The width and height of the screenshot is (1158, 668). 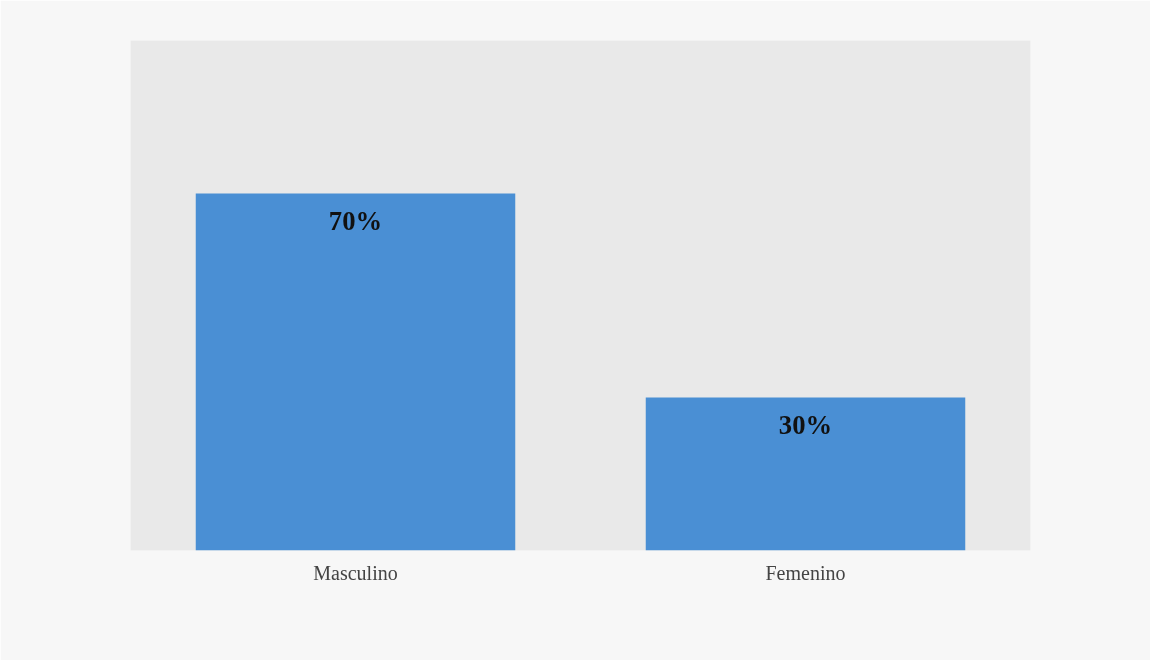 What do you see at coordinates (805, 572) in the screenshot?
I see `x-tick-label: Femenino` at bounding box center [805, 572].